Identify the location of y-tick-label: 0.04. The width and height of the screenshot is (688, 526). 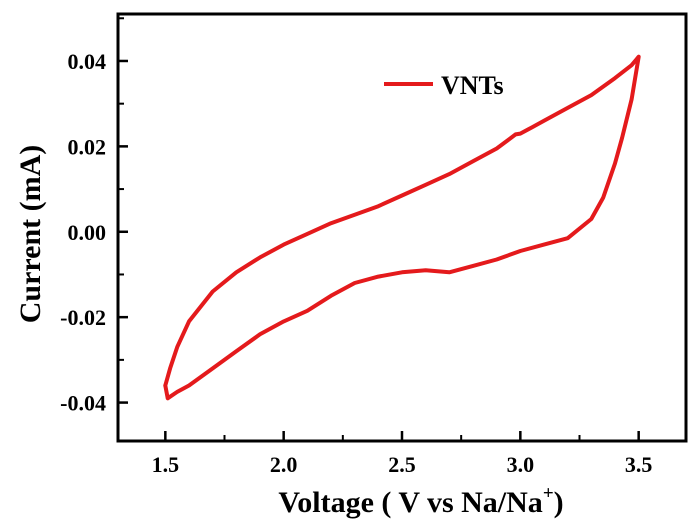
(87, 61).